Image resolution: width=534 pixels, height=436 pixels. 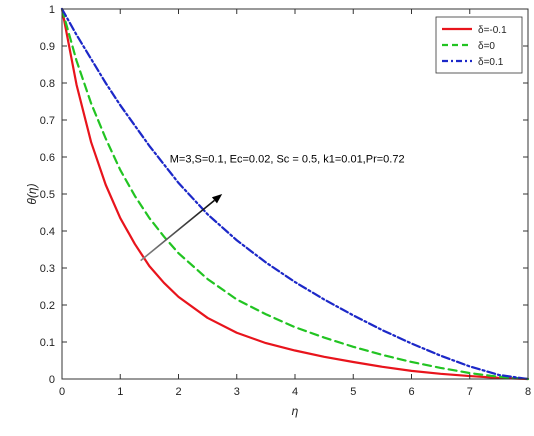 I want to click on x-tick-label: 8, so click(x=528, y=392).